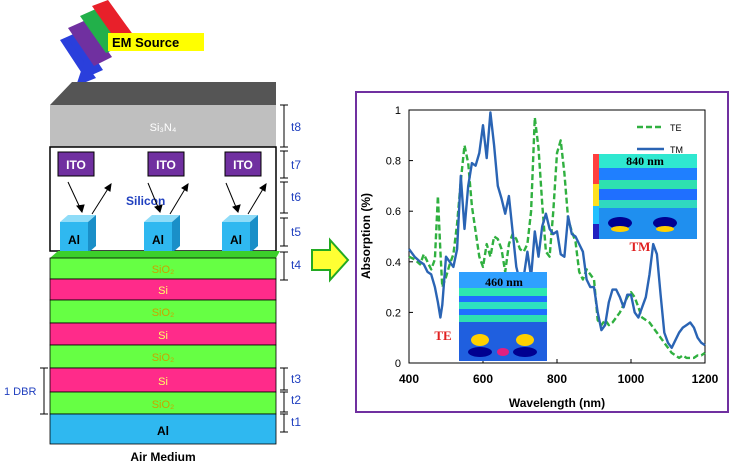 The image size is (732, 466). I want to click on dim-t6: t6, so click(296, 197).